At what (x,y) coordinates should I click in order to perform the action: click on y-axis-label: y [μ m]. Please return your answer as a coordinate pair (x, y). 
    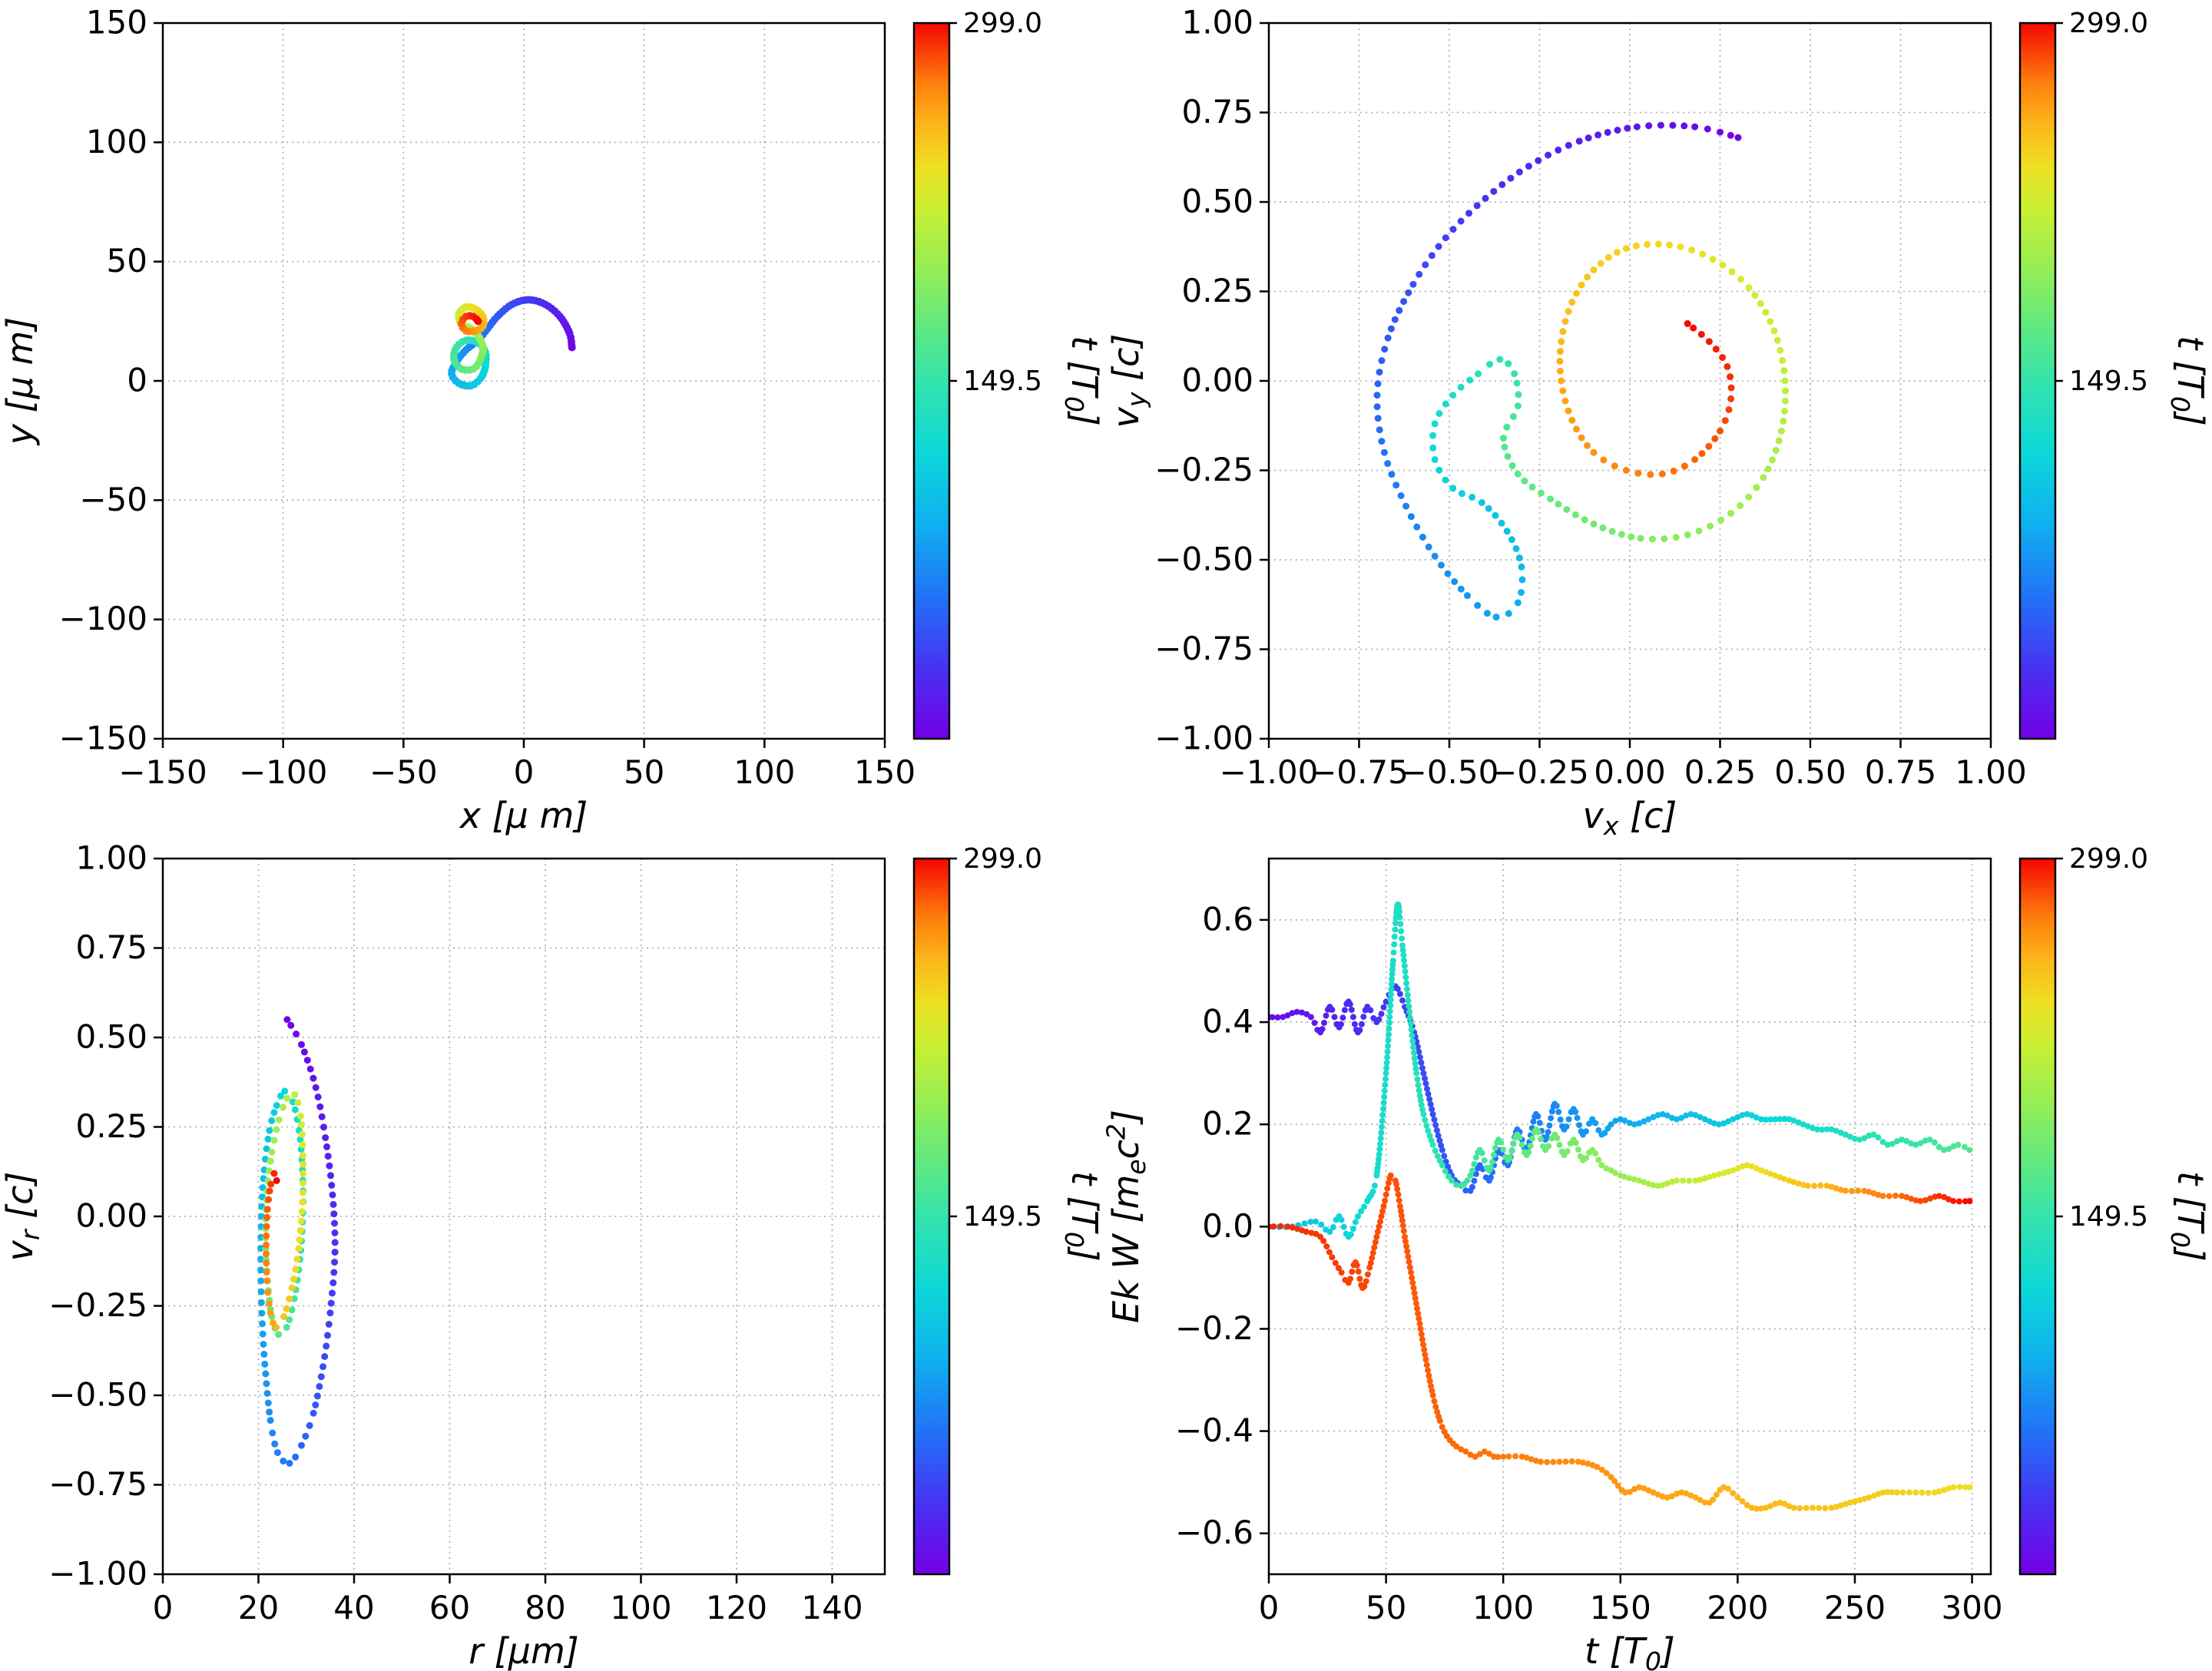
    Looking at the image, I should click on (21, 381).